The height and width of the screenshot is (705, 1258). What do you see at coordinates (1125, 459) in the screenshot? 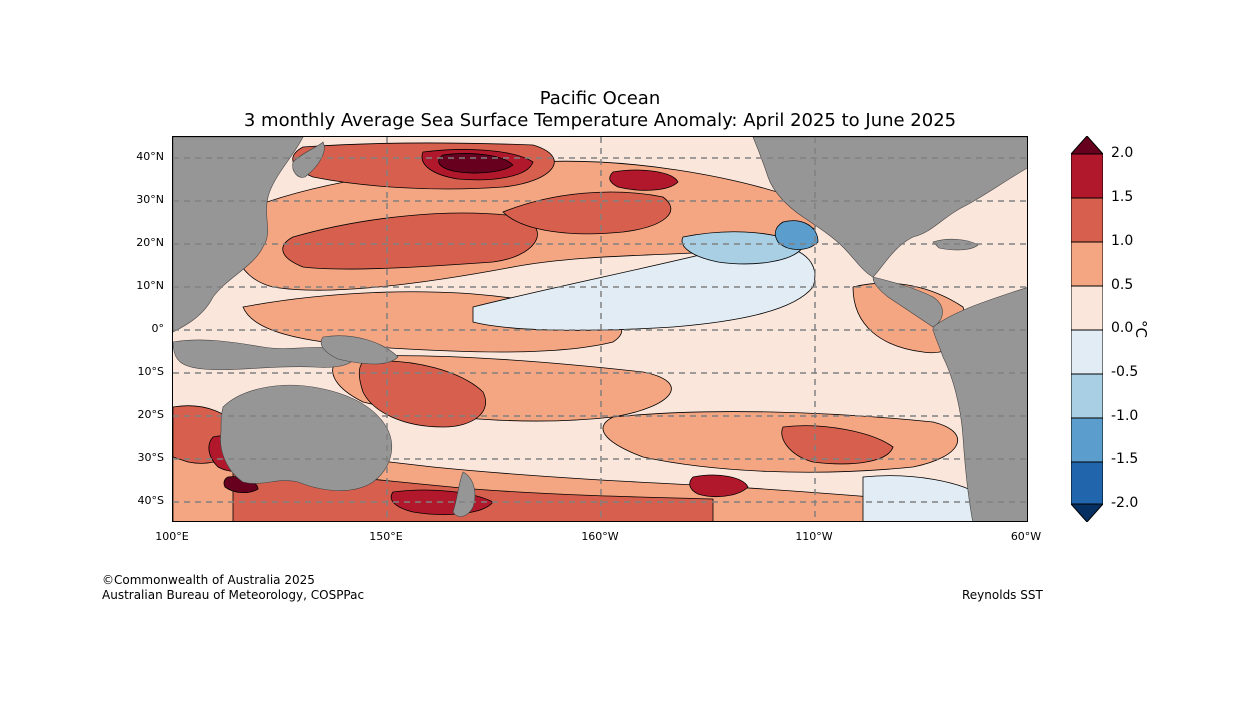
I see `colorbar-tick-minus-1.5: -1.5` at bounding box center [1125, 459].